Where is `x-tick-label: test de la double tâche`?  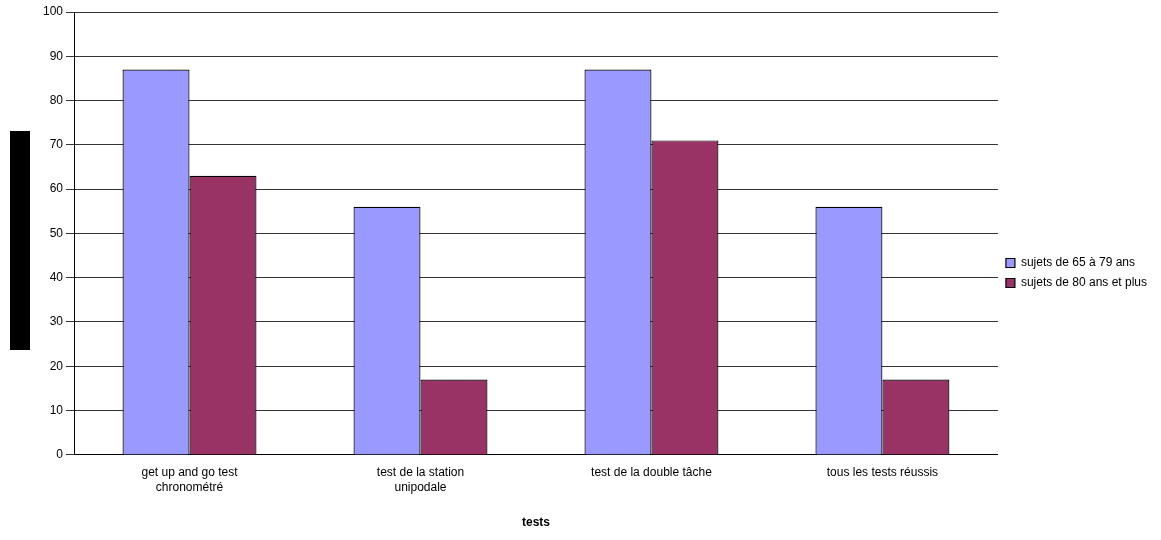
x-tick-label: test de la double tâche is located at coordinates (652, 472).